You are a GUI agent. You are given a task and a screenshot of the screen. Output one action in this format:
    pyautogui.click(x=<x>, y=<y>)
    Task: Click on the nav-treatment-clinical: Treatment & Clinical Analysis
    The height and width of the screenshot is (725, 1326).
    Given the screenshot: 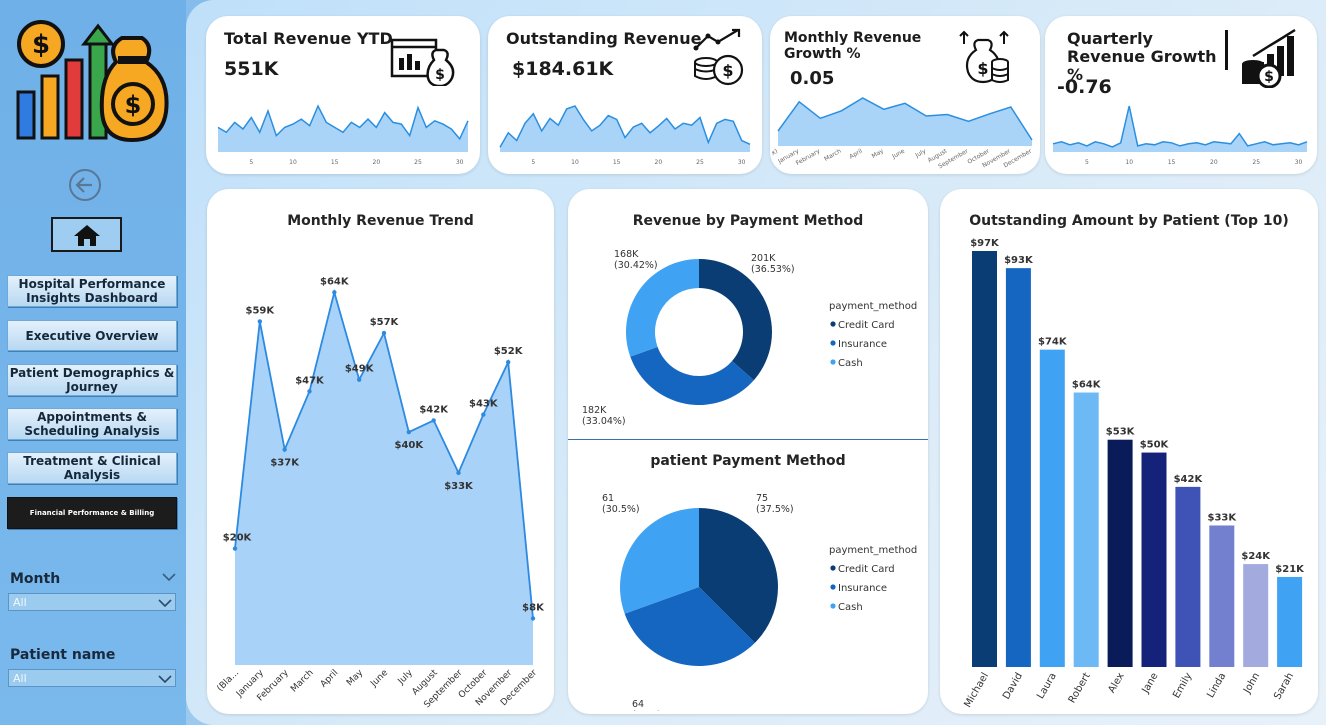 What is the action you would take?
    pyautogui.click(x=92, y=468)
    